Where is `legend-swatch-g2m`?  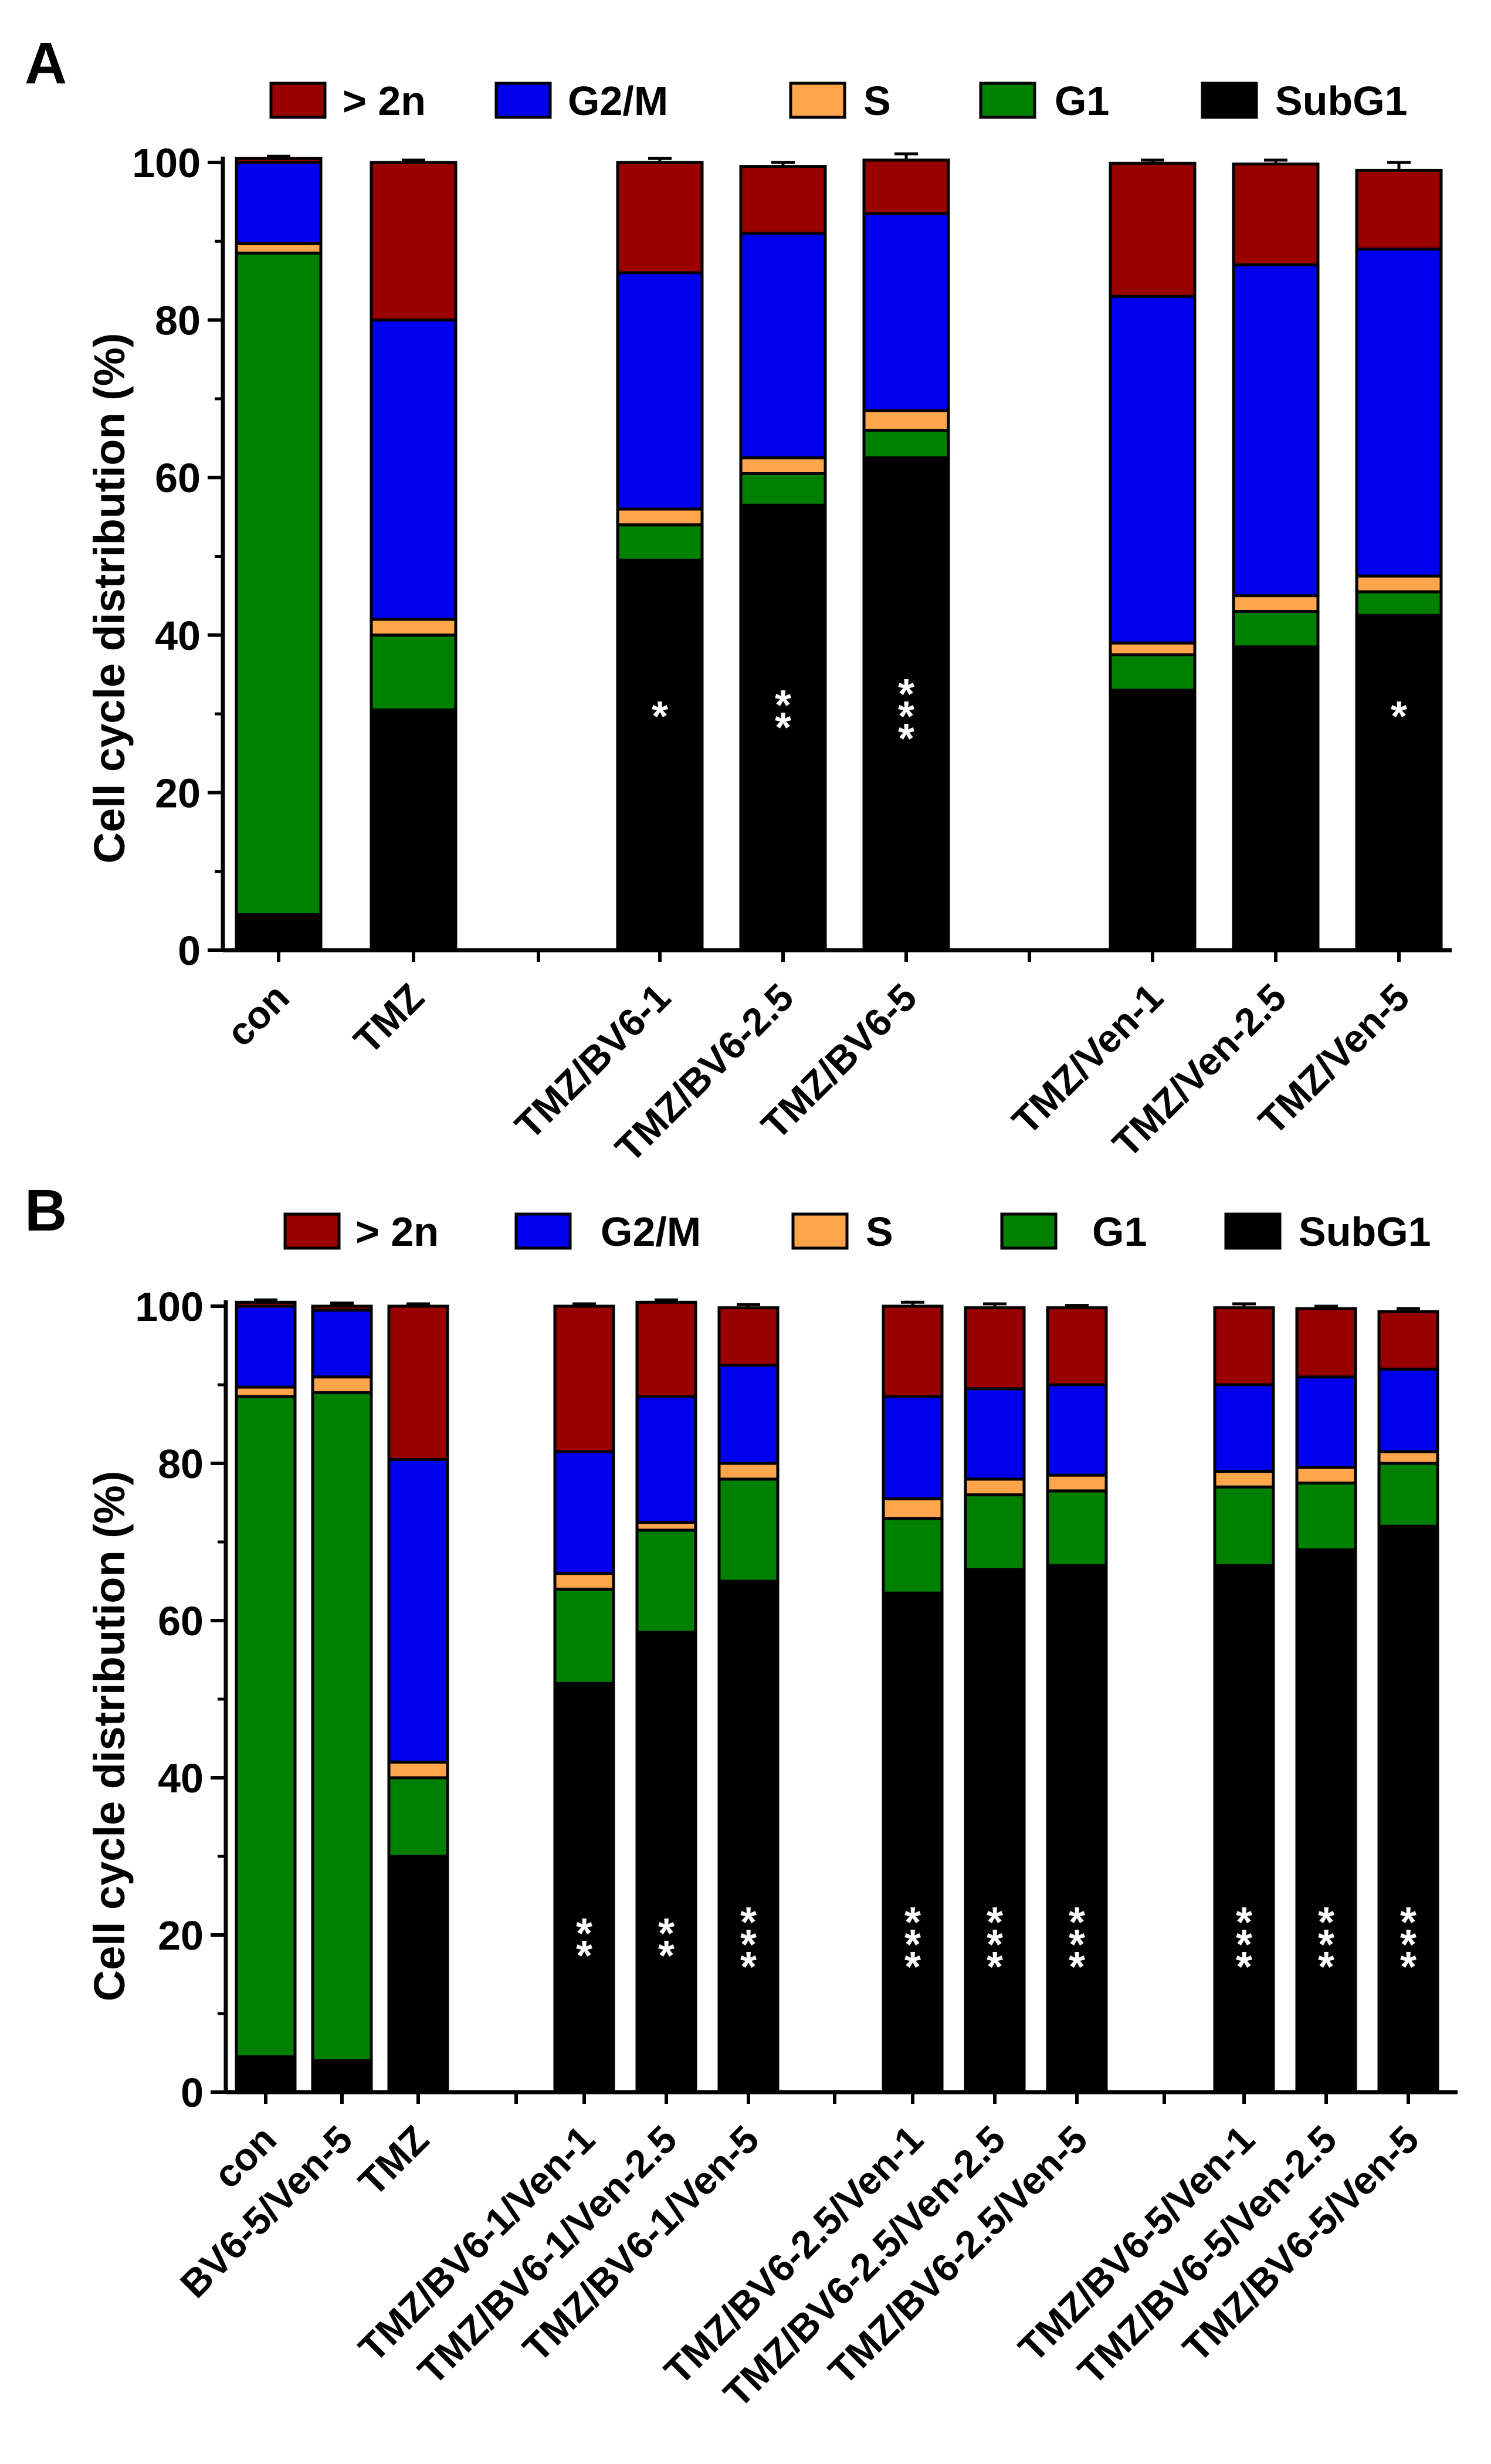 legend-swatch-g2m is located at coordinates (543, 1231).